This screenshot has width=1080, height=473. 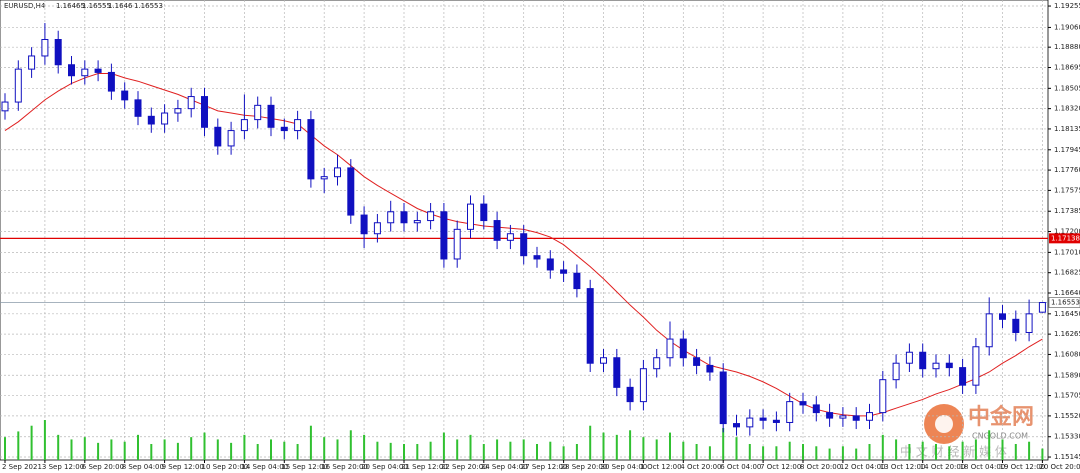 I want to click on x-tick-label: 20 Oct 20:00, so click(x=1059, y=467).